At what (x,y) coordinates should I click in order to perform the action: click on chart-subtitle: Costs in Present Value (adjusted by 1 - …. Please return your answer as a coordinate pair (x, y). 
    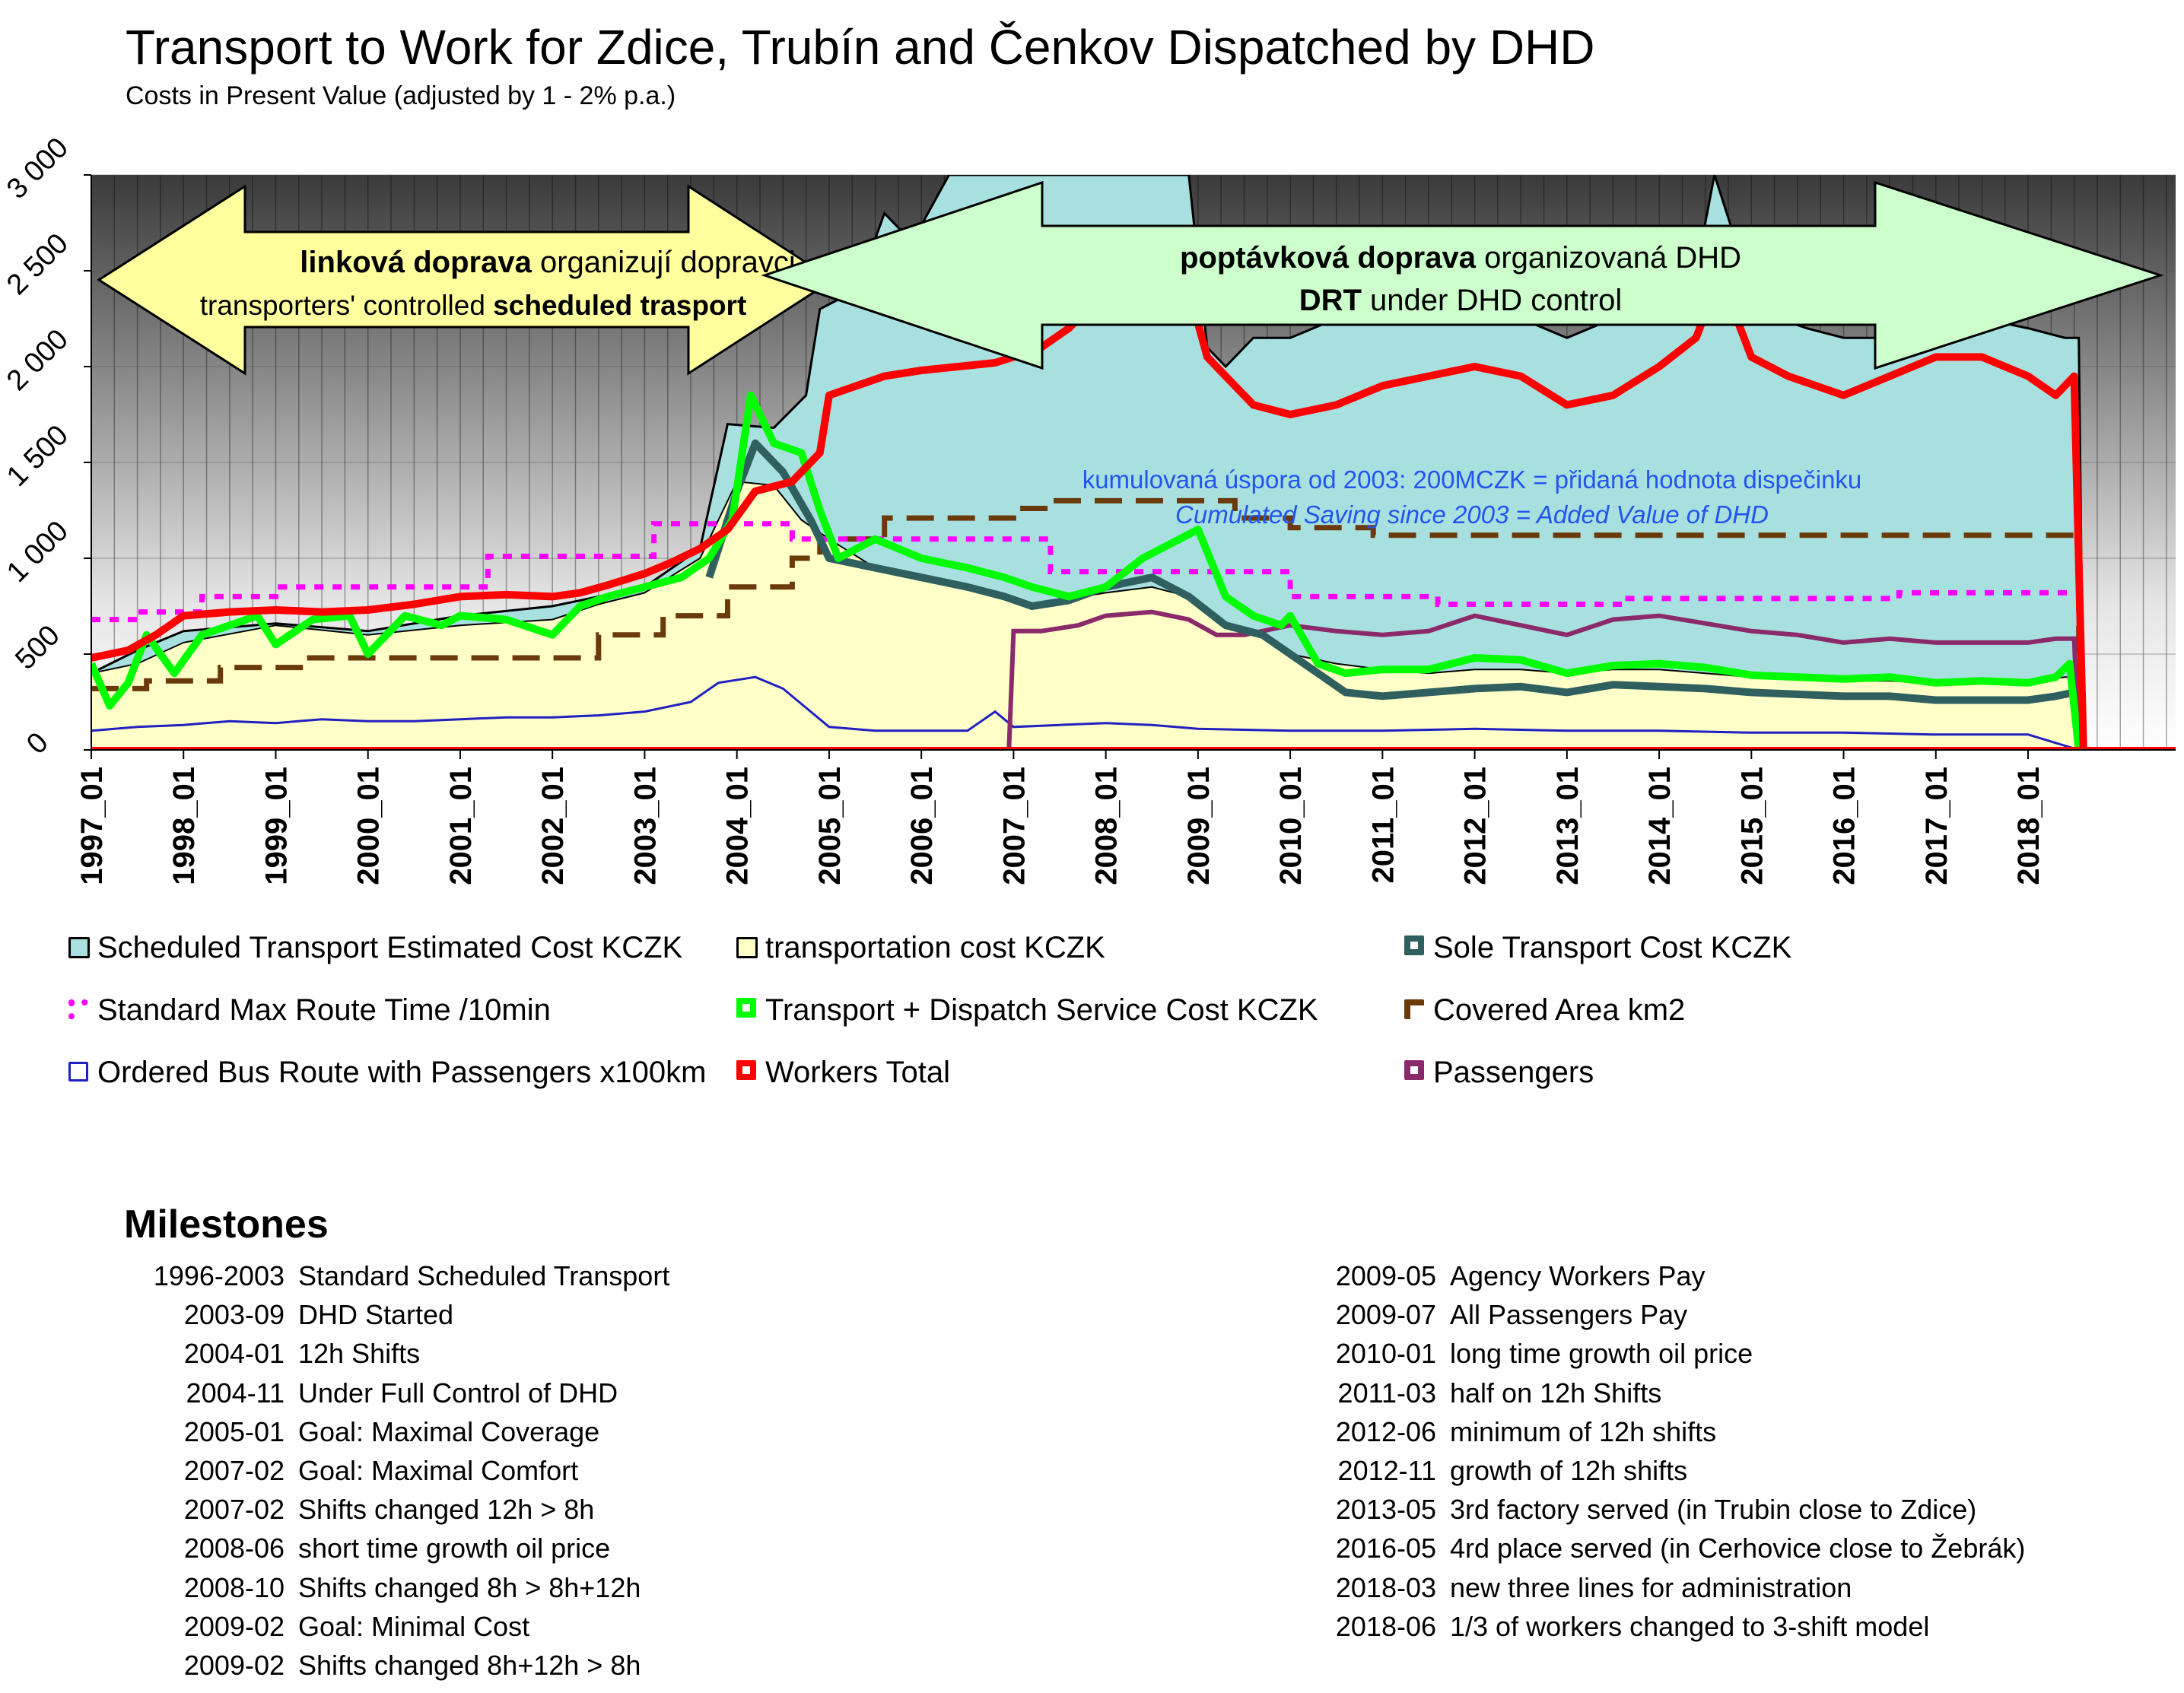
    Looking at the image, I should click on (401, 95).